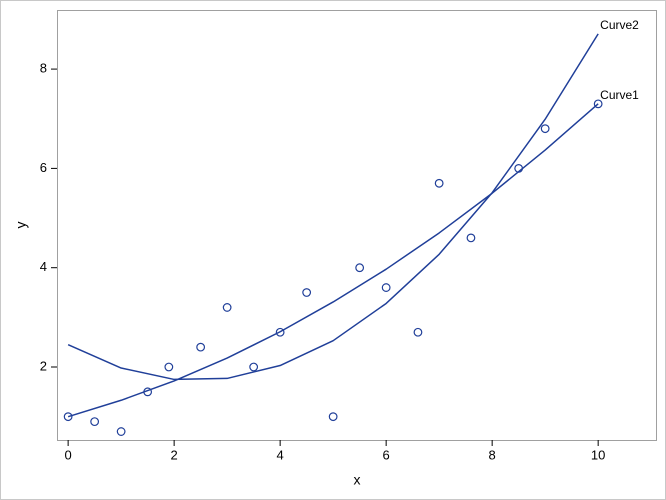  I want to click on x-tick-label: 6, so click(386, 454).